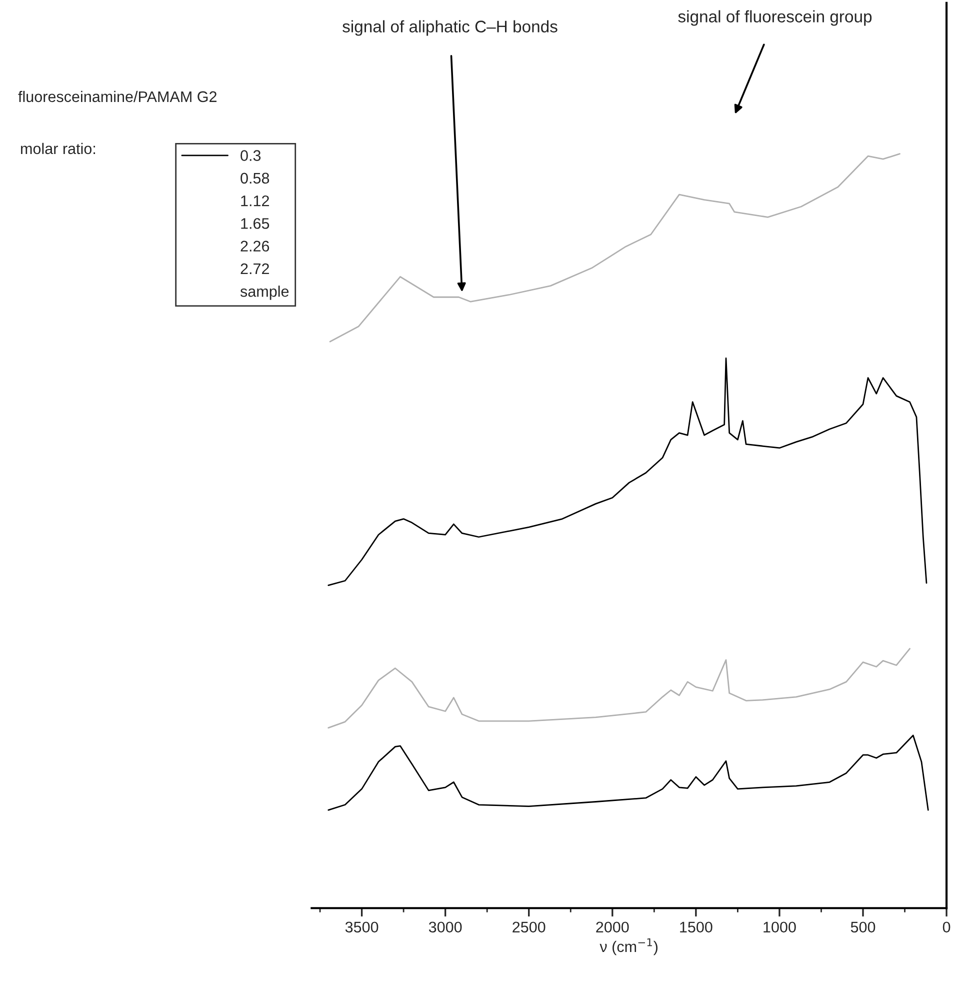 The height and width of the screenshot is (986, 959). Describe the element at coordinates (361, 927) in the screenshot. I see `x-tick-label: 3500` at that location.